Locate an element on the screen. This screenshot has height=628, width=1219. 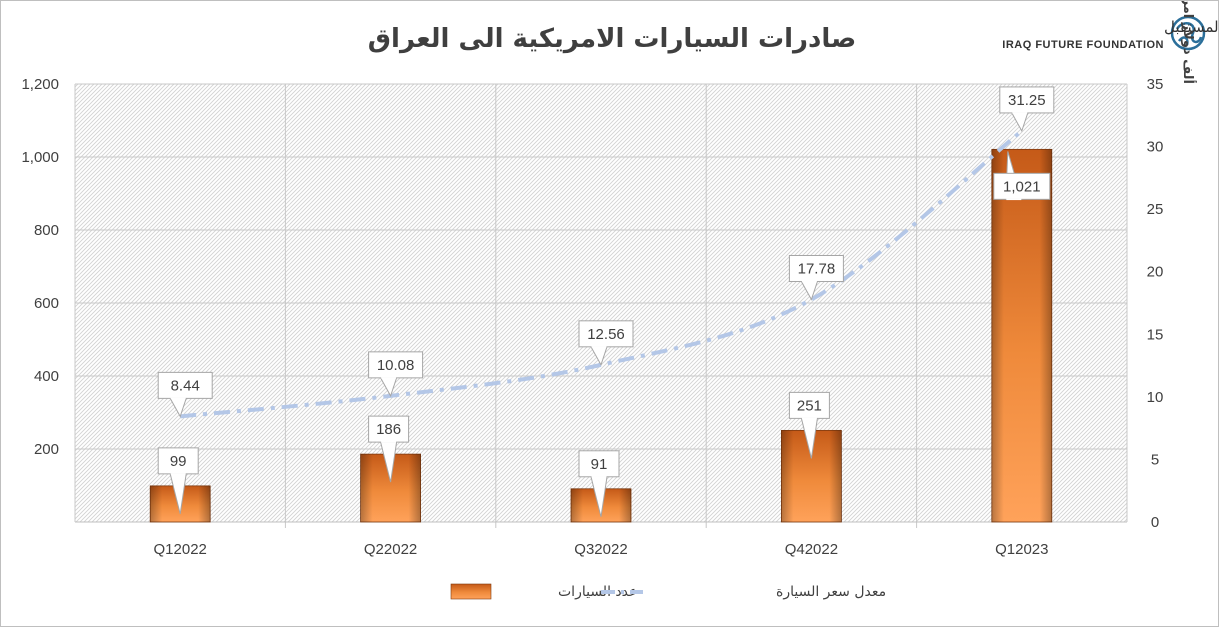
y-right-tick-label: 10 is located at coordinates (1155, 397).